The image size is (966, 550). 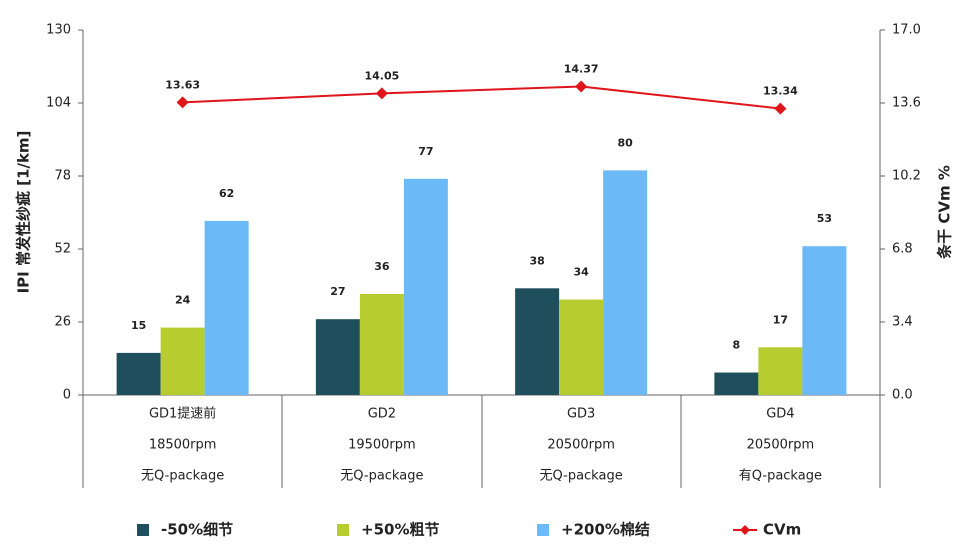 What do you see at coordinates (605, 530) in the screenshot?
I see `legend-label: +200%棉结` at bounding box center [605, 530].